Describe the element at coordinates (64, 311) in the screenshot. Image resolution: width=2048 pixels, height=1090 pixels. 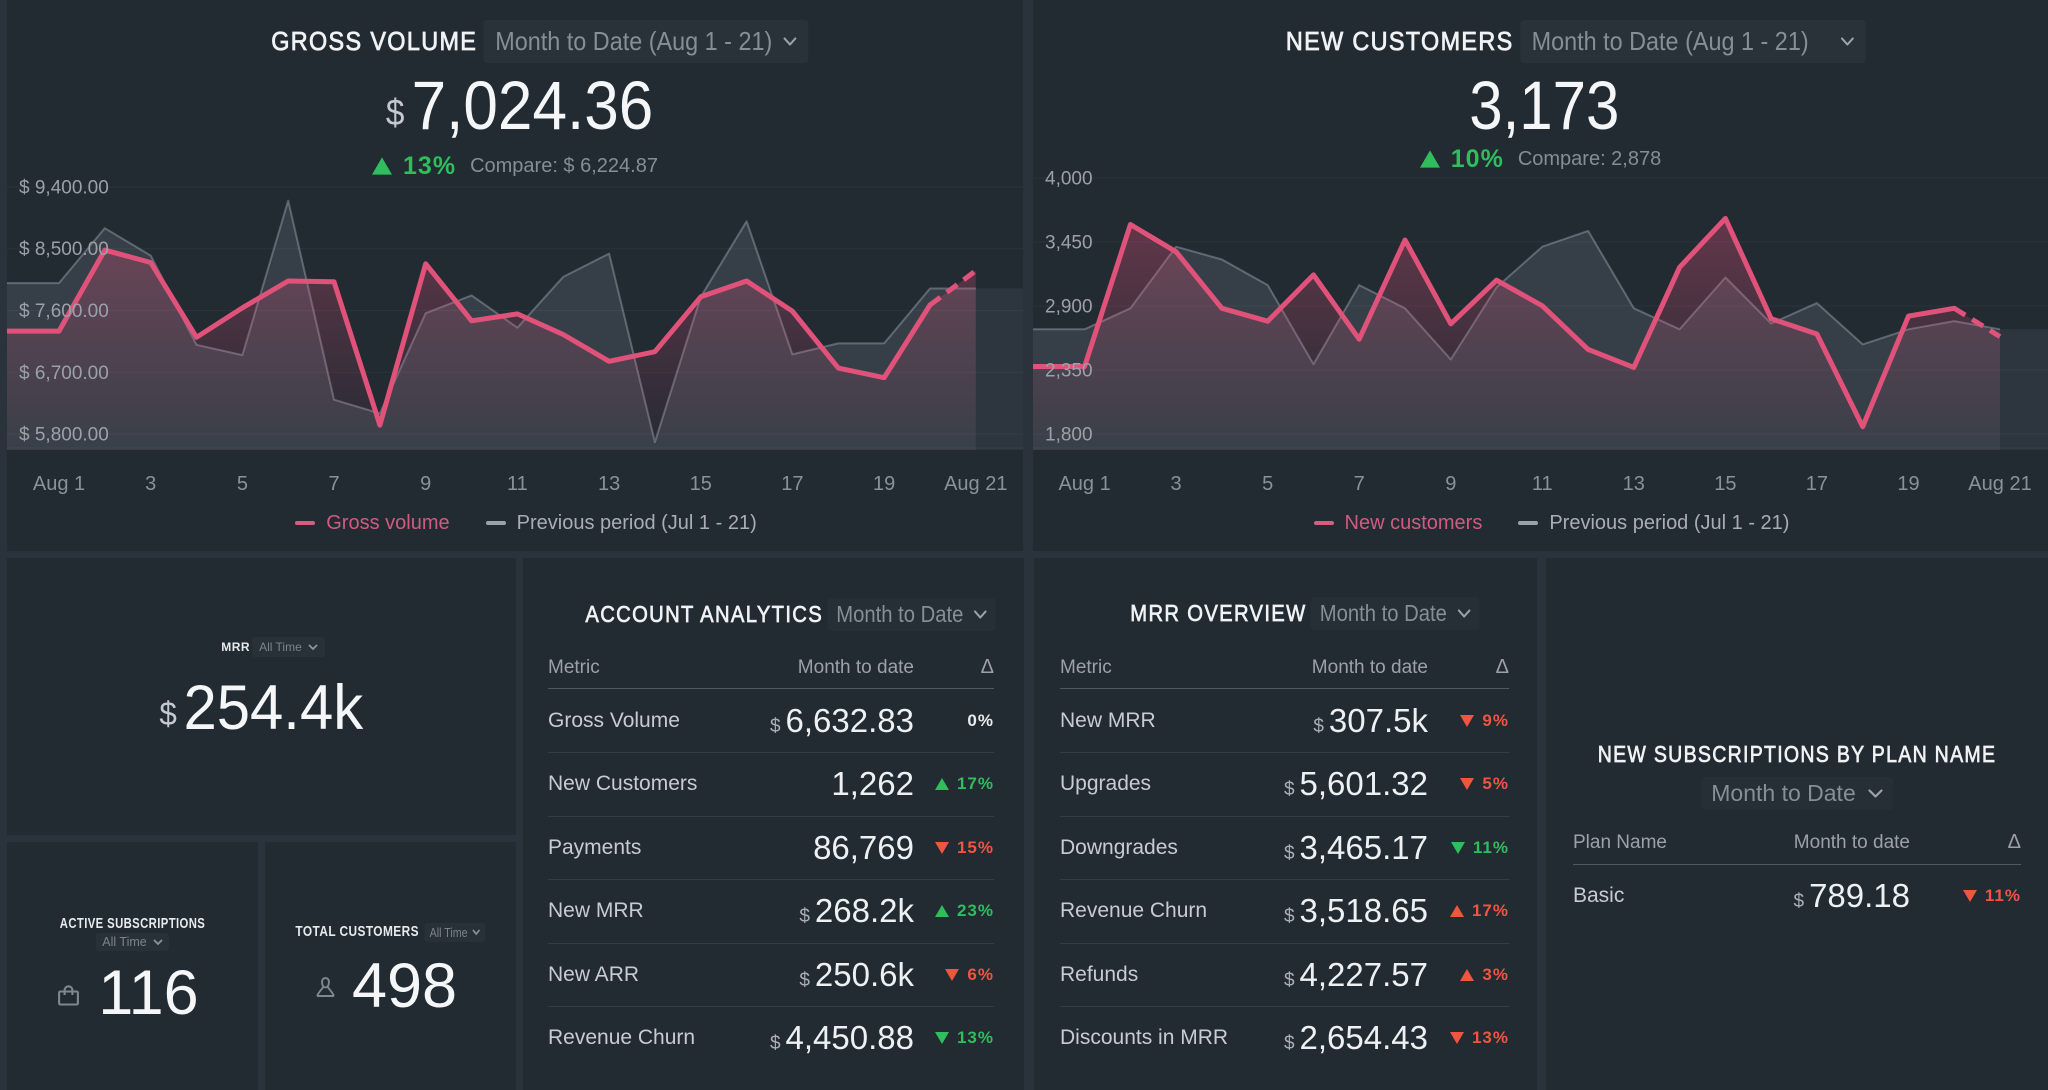
I see `svg-text: $ 7,600.00` at that location.